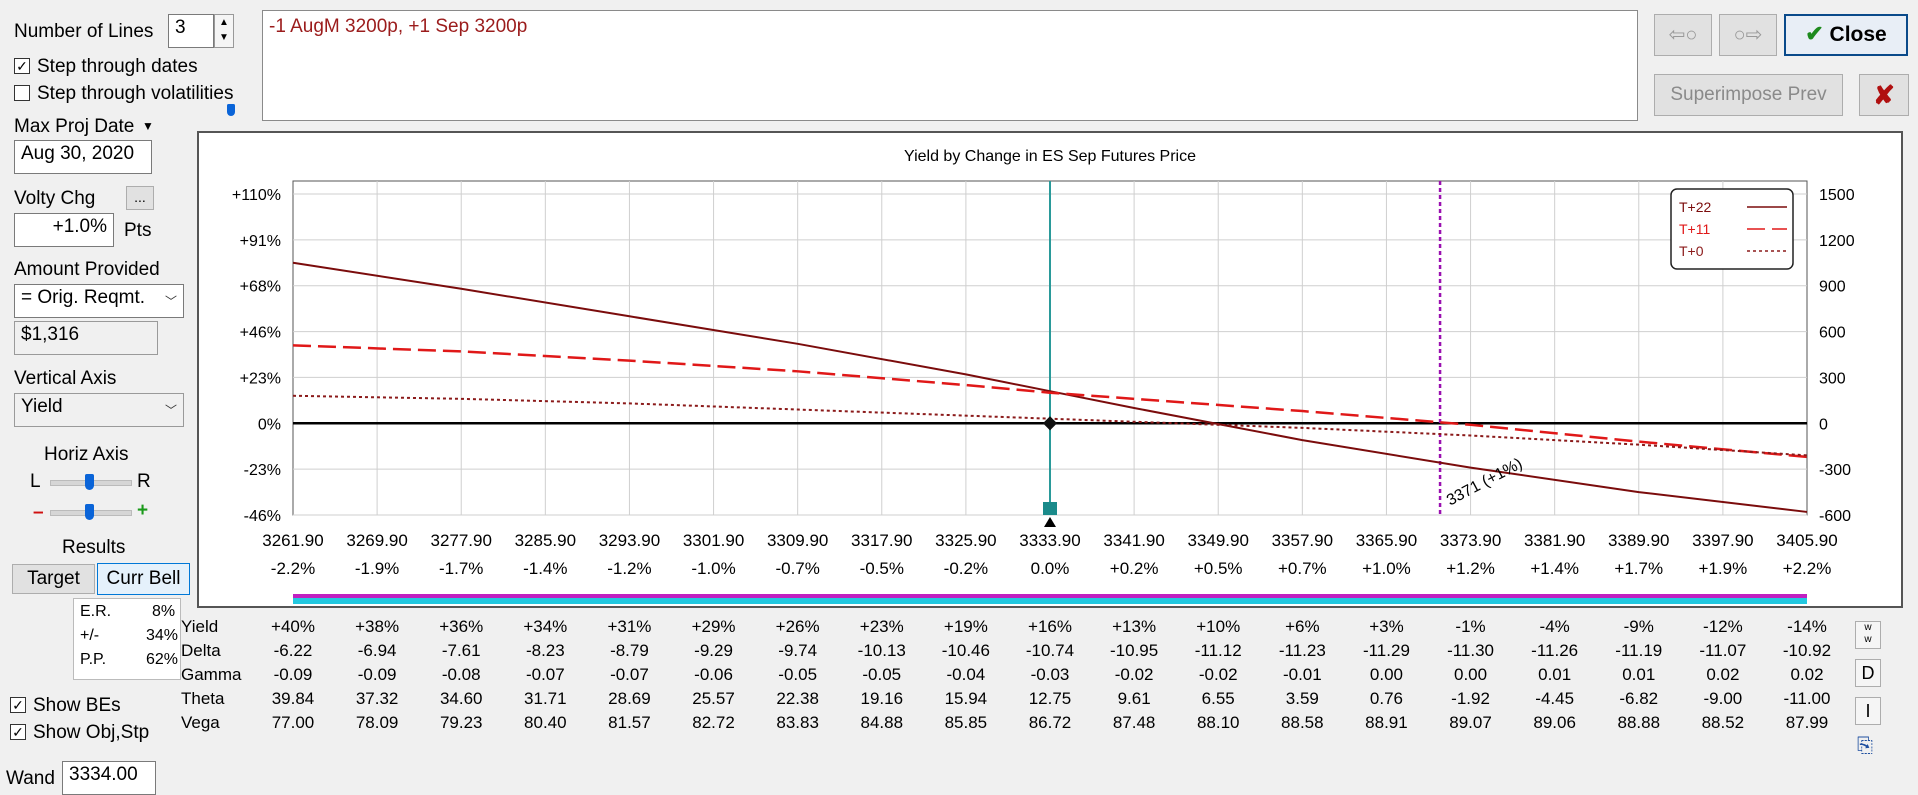 The image size is (1918, 795). Describe the element at coordinates (260, 241) in the screenshot. I see `y-left-tick-label: +91%` at that location.